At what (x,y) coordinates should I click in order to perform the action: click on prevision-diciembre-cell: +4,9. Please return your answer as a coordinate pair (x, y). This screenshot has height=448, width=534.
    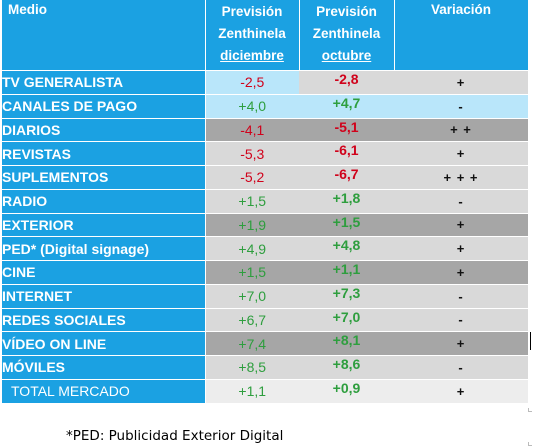
    Looking at the image, I should click on (252, 248).